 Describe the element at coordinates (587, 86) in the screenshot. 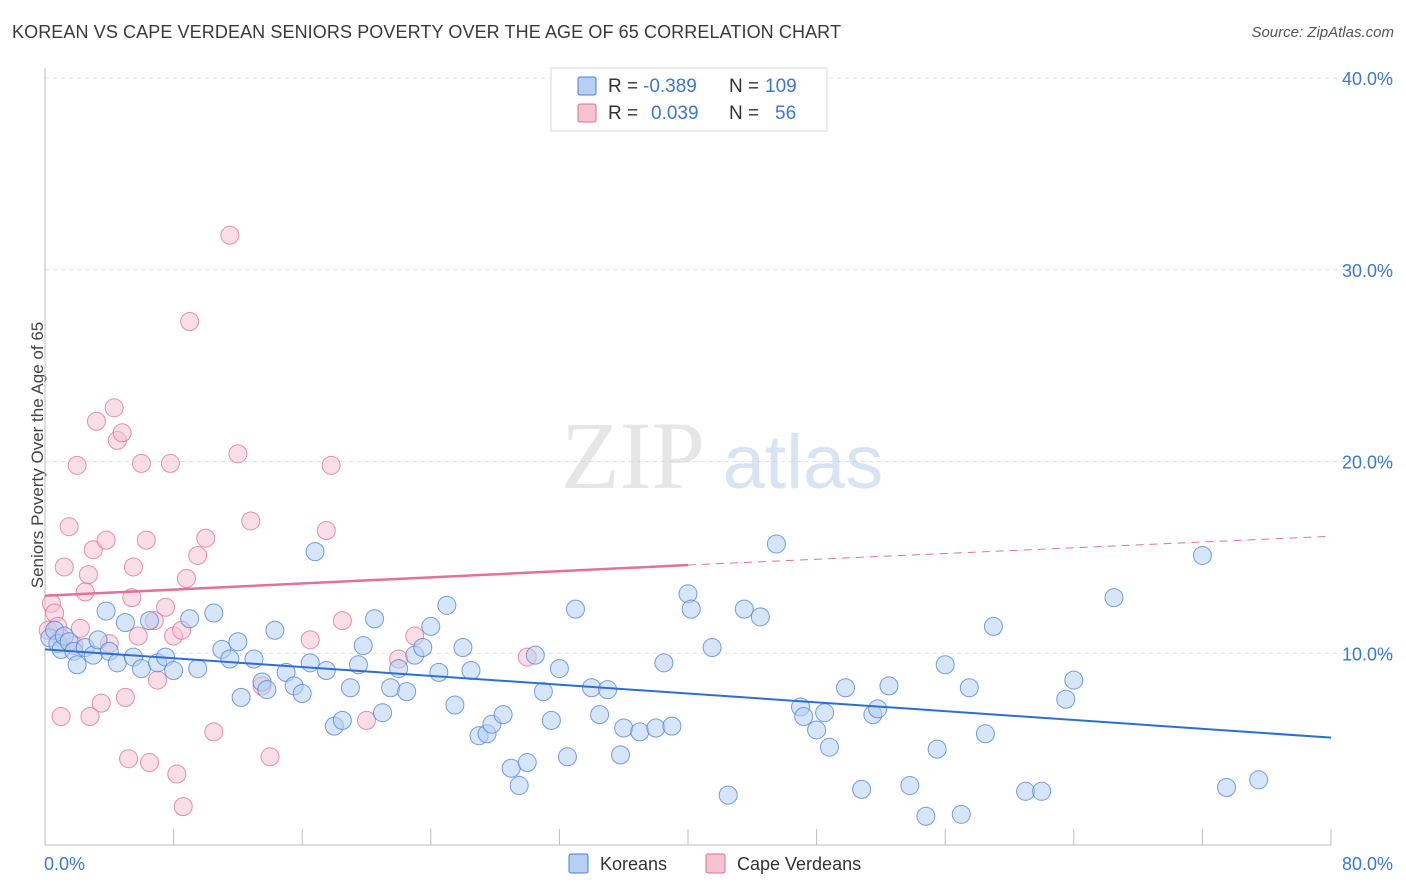

I see `legend-swatch-koreans` at that location.